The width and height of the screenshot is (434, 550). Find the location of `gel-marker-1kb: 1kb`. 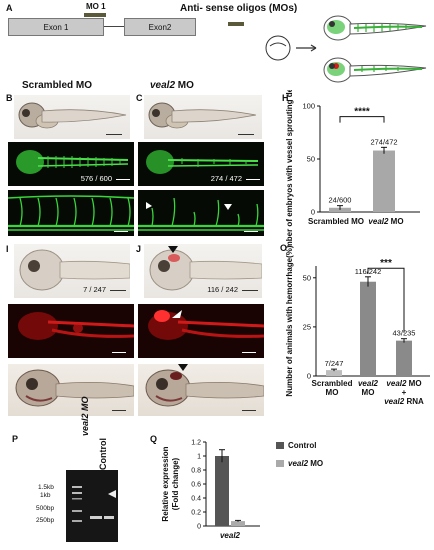

gel-marker-1kb: 1kb is located at coordinates (45, 495).